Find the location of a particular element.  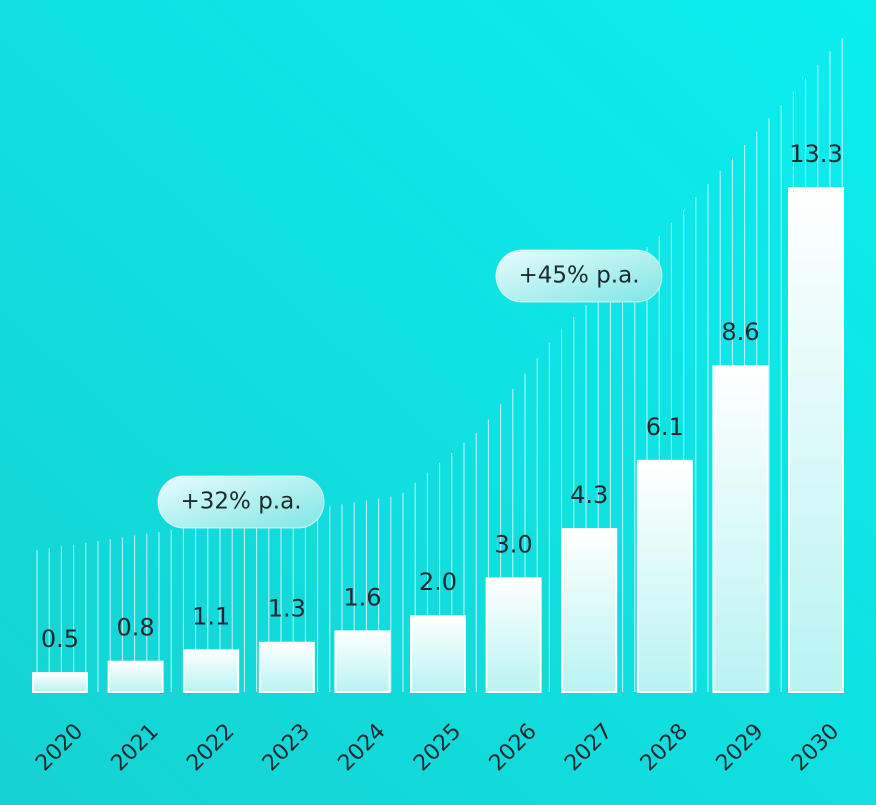

value-label: 3.0 is located at coordinates (514, 544).